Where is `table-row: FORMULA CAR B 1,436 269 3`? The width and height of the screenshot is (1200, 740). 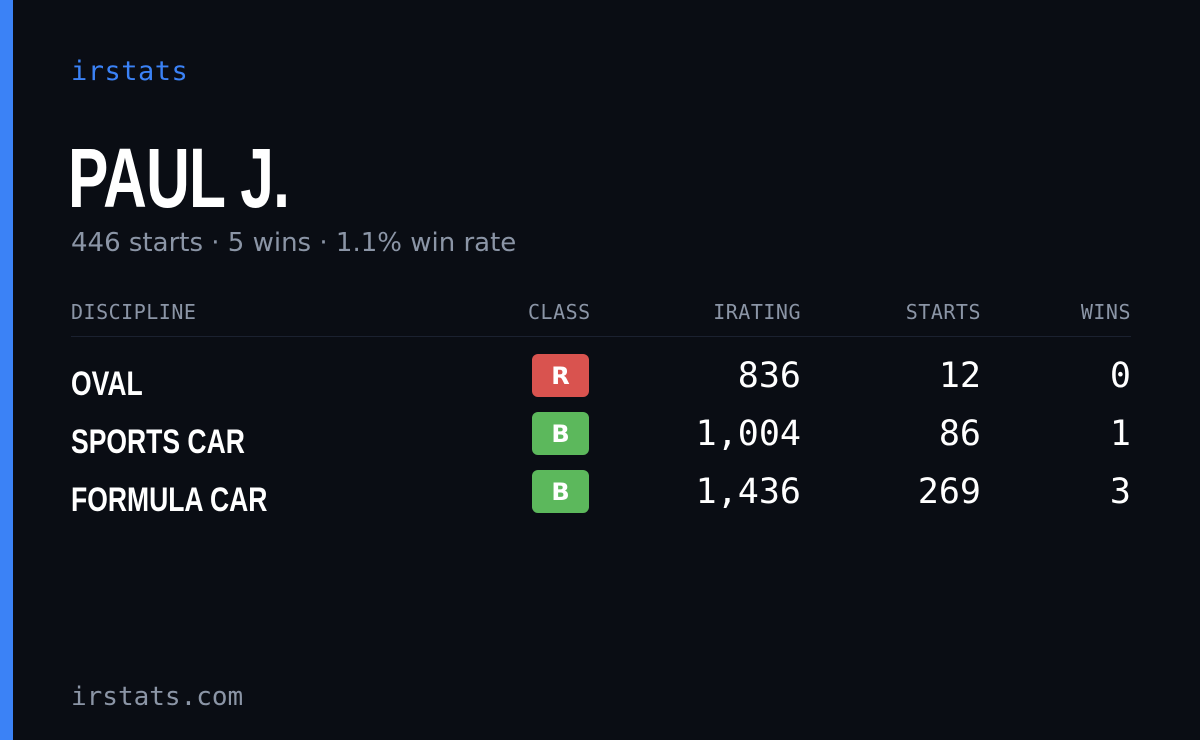 table-row: FORMULA CAR B 1,436 269 3 is located at coordinates (601, 499).